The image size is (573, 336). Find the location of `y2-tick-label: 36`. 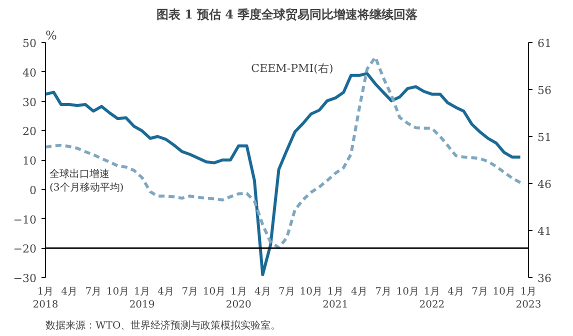

y2-tick-label: 36 is located at coordinates (545, 278).